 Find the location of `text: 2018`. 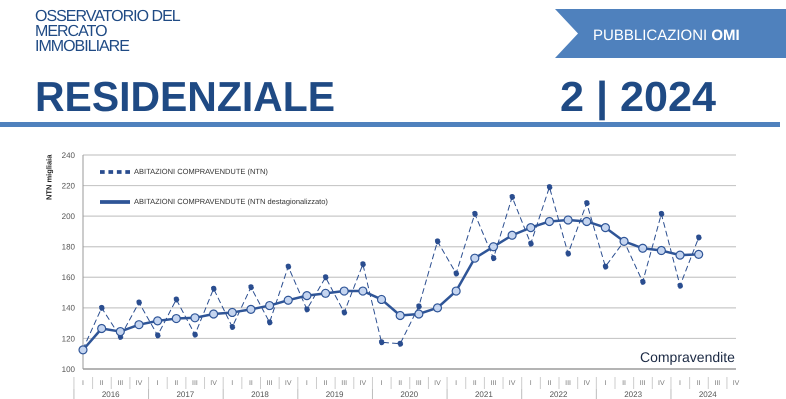

text: 2018 is located at coordinates (260, 394).